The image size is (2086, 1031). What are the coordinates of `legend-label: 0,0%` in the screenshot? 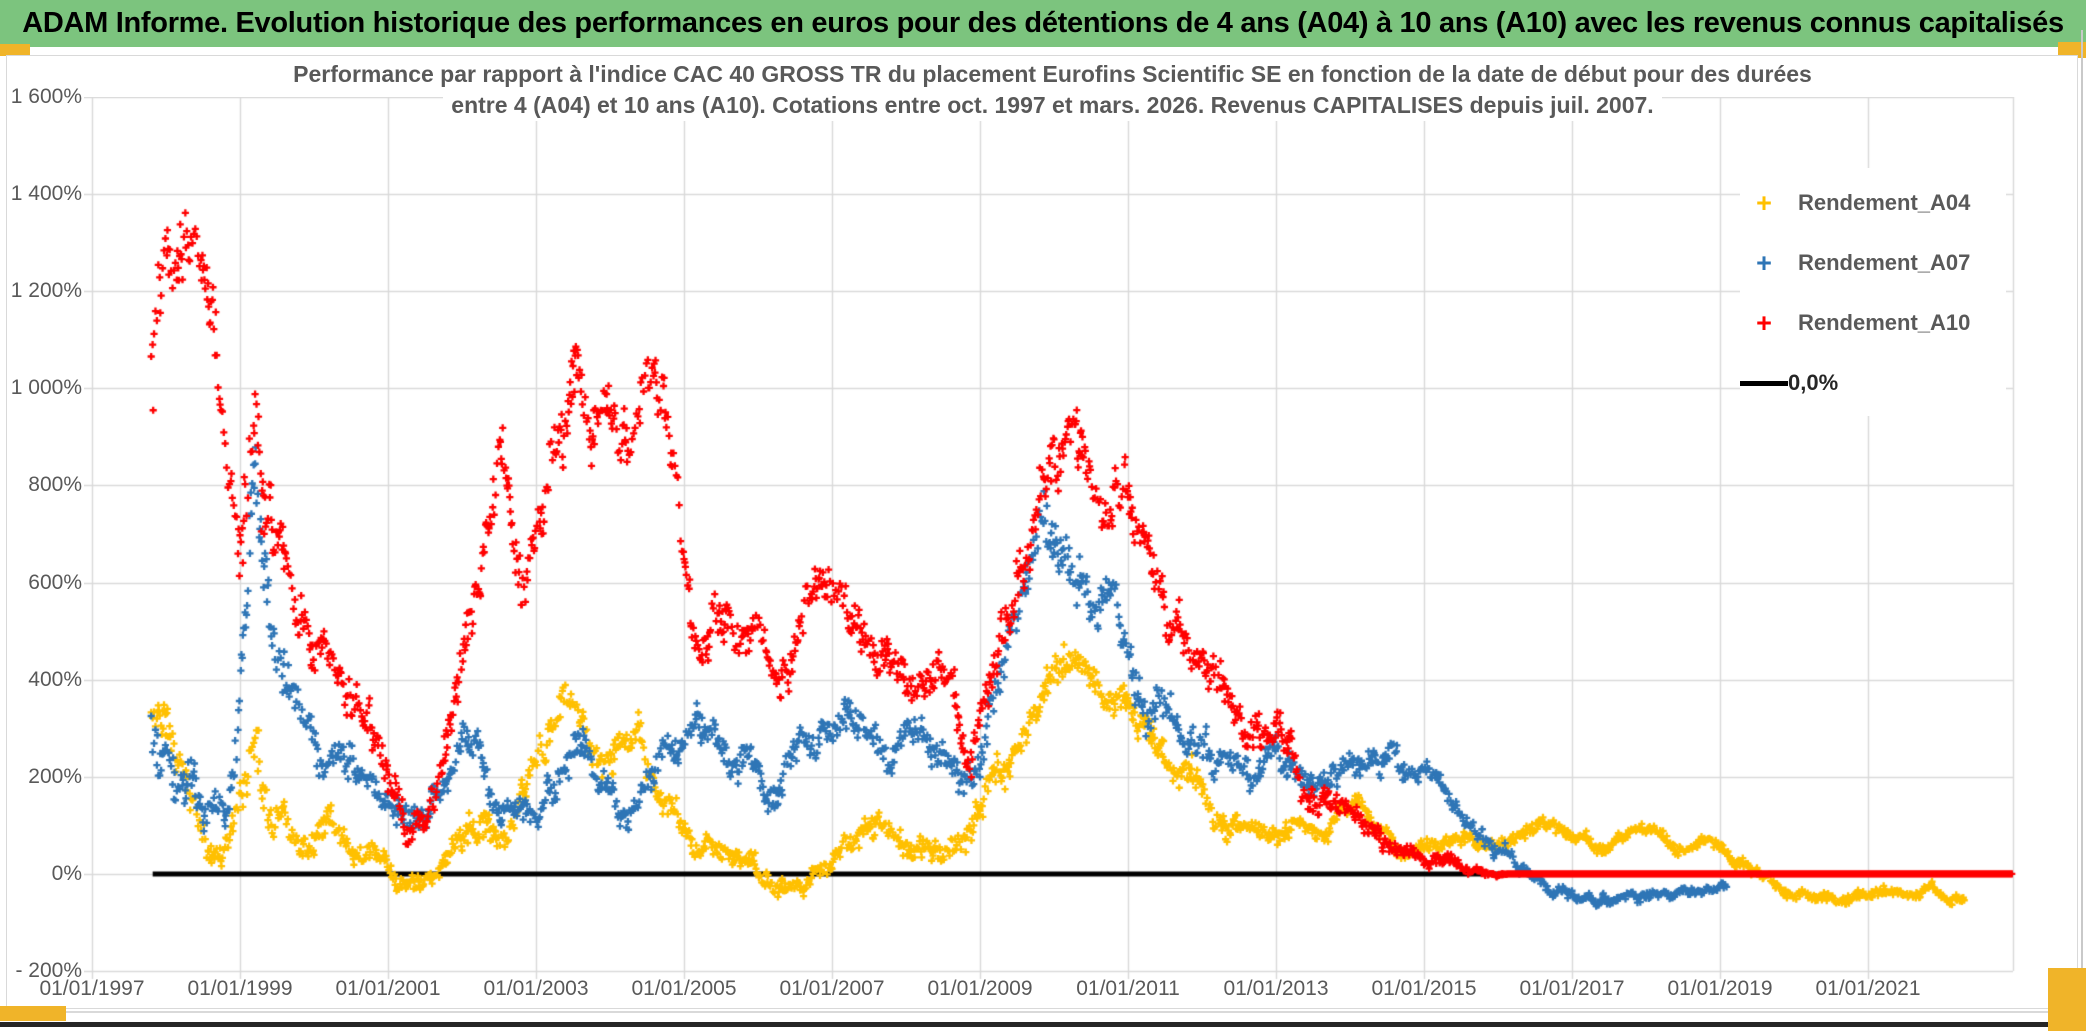 It's located at (1813, 382).